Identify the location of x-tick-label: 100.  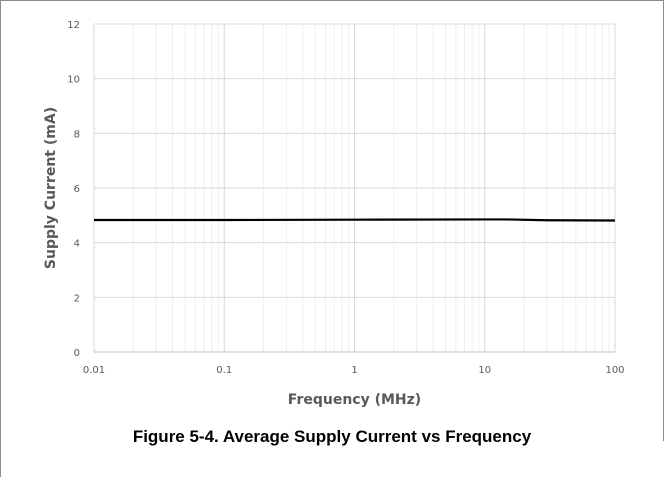
(614, 370).